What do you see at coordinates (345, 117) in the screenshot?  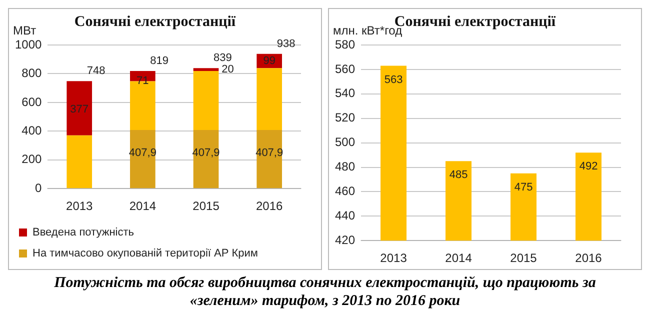 I see `y-tick-label: 520` at bounding box center [345, 117].